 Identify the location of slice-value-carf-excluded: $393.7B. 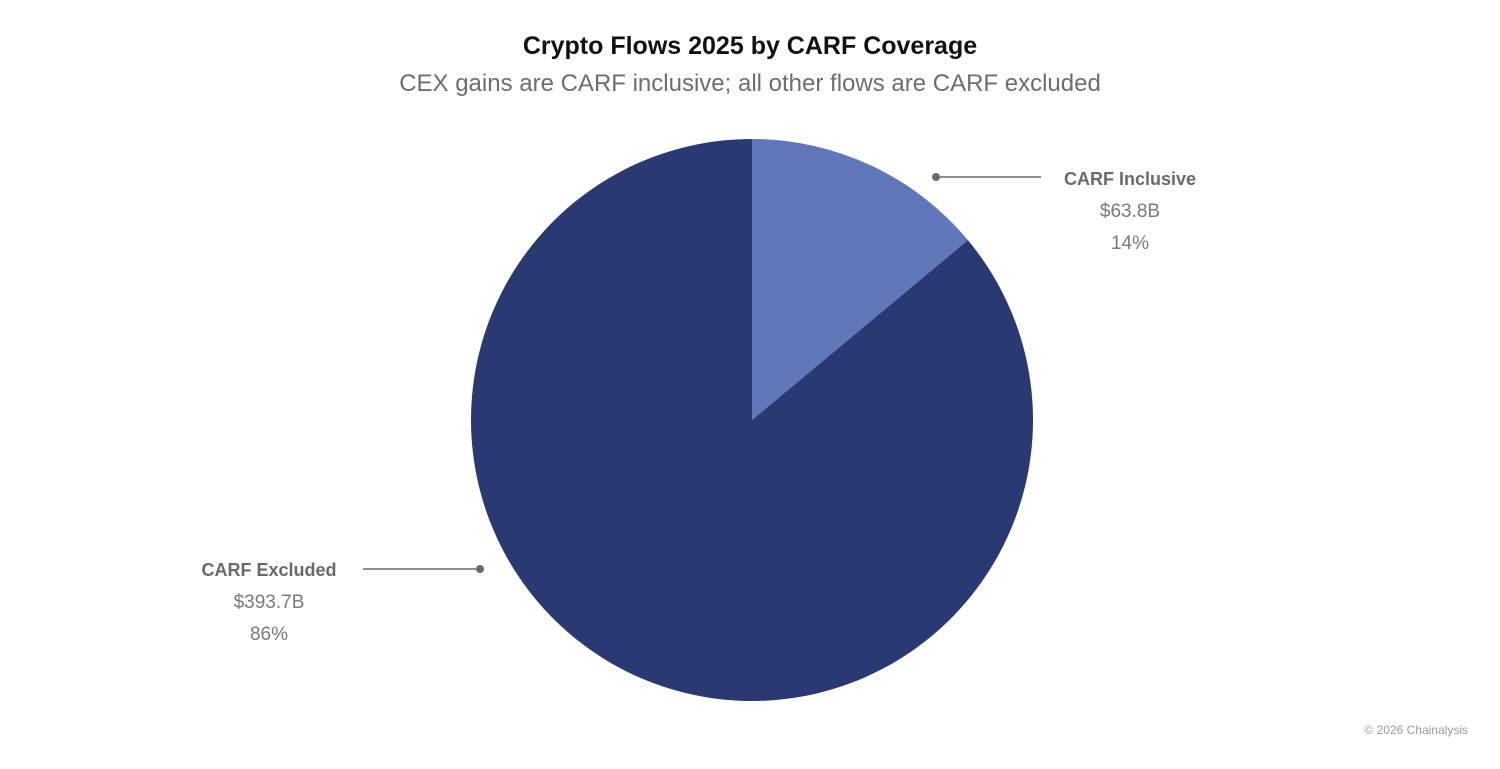
(269, 602).